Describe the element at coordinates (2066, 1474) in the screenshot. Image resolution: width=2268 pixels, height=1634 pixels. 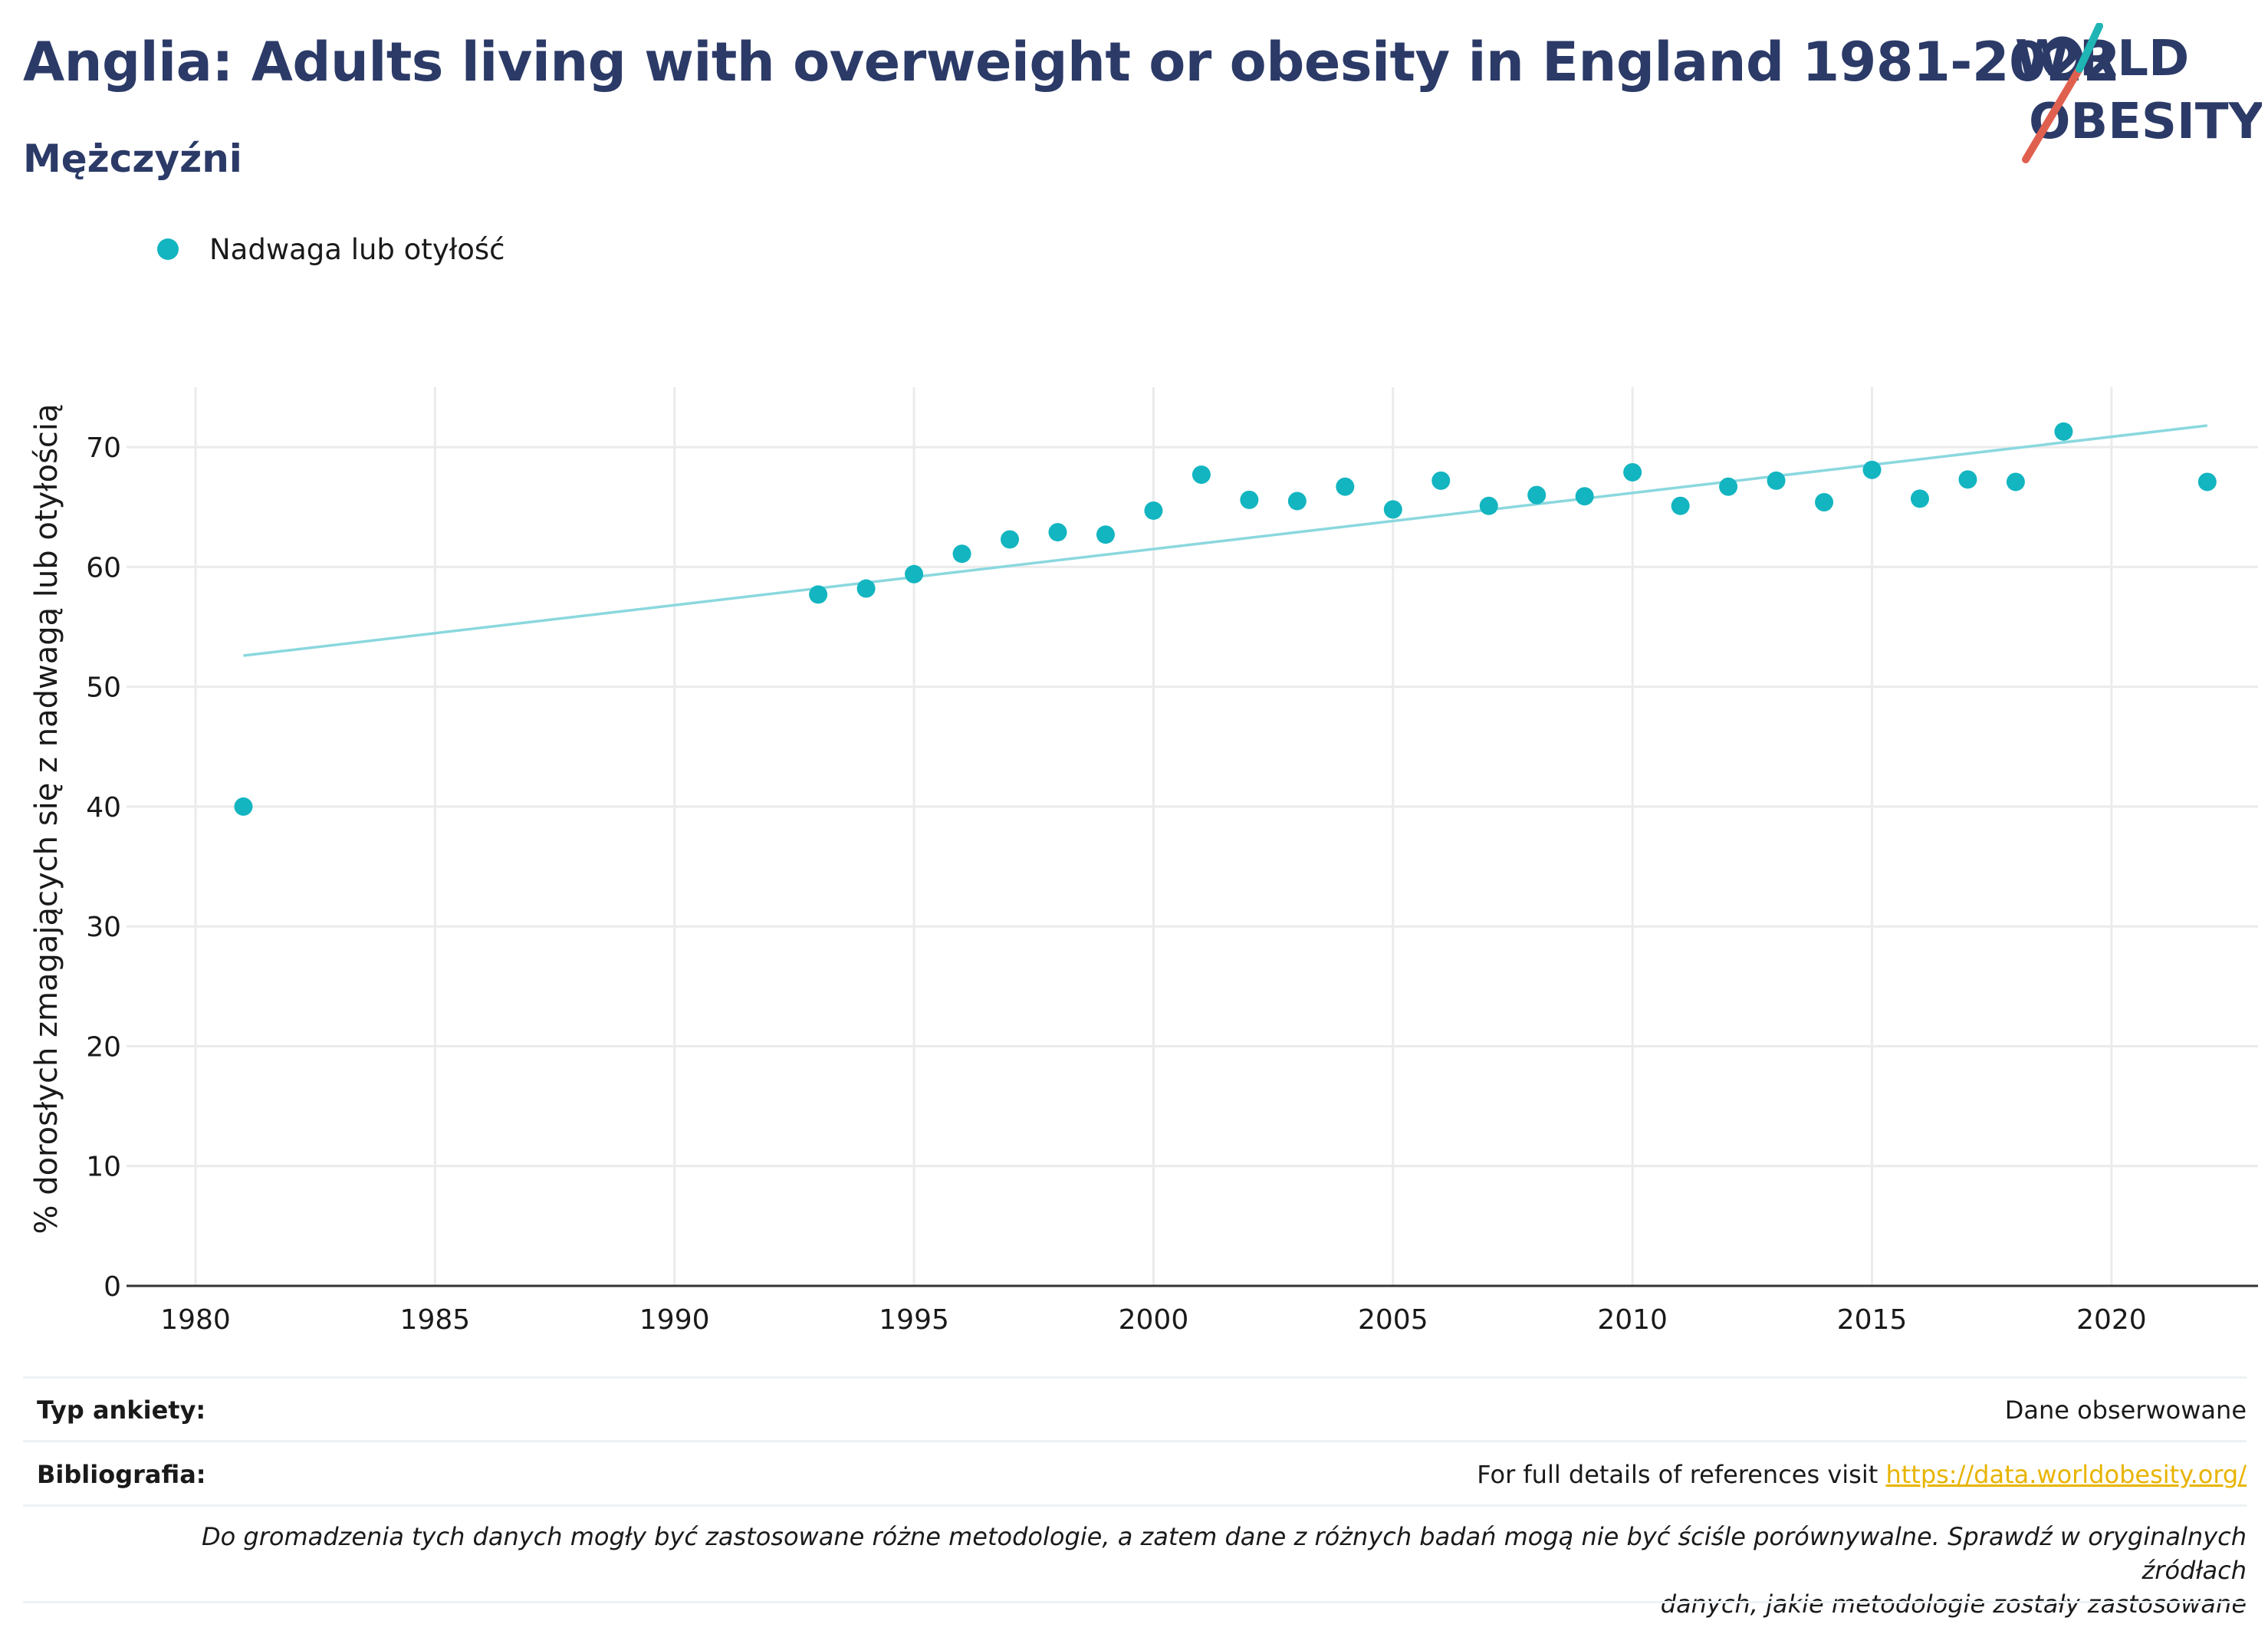
I see `bibliography-link: https://data.worldobesity.org/` at that location.